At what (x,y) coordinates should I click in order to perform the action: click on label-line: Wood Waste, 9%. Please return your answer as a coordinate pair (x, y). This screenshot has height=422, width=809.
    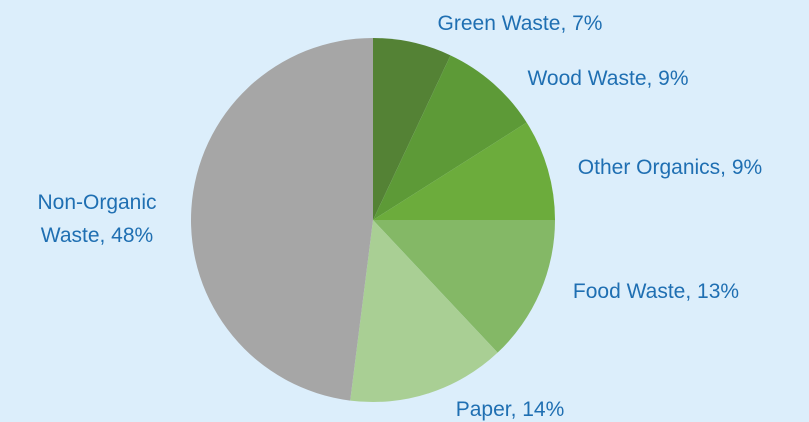
    Looking at the image, I should click on (607, 78).